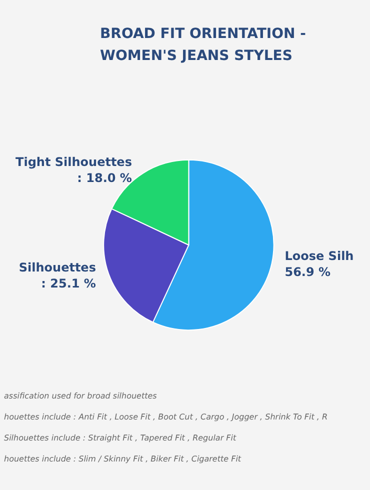  Describe the element at coordinates (104, 177) in the screenshot. I see `data-label: : 18.0 %` at that location.